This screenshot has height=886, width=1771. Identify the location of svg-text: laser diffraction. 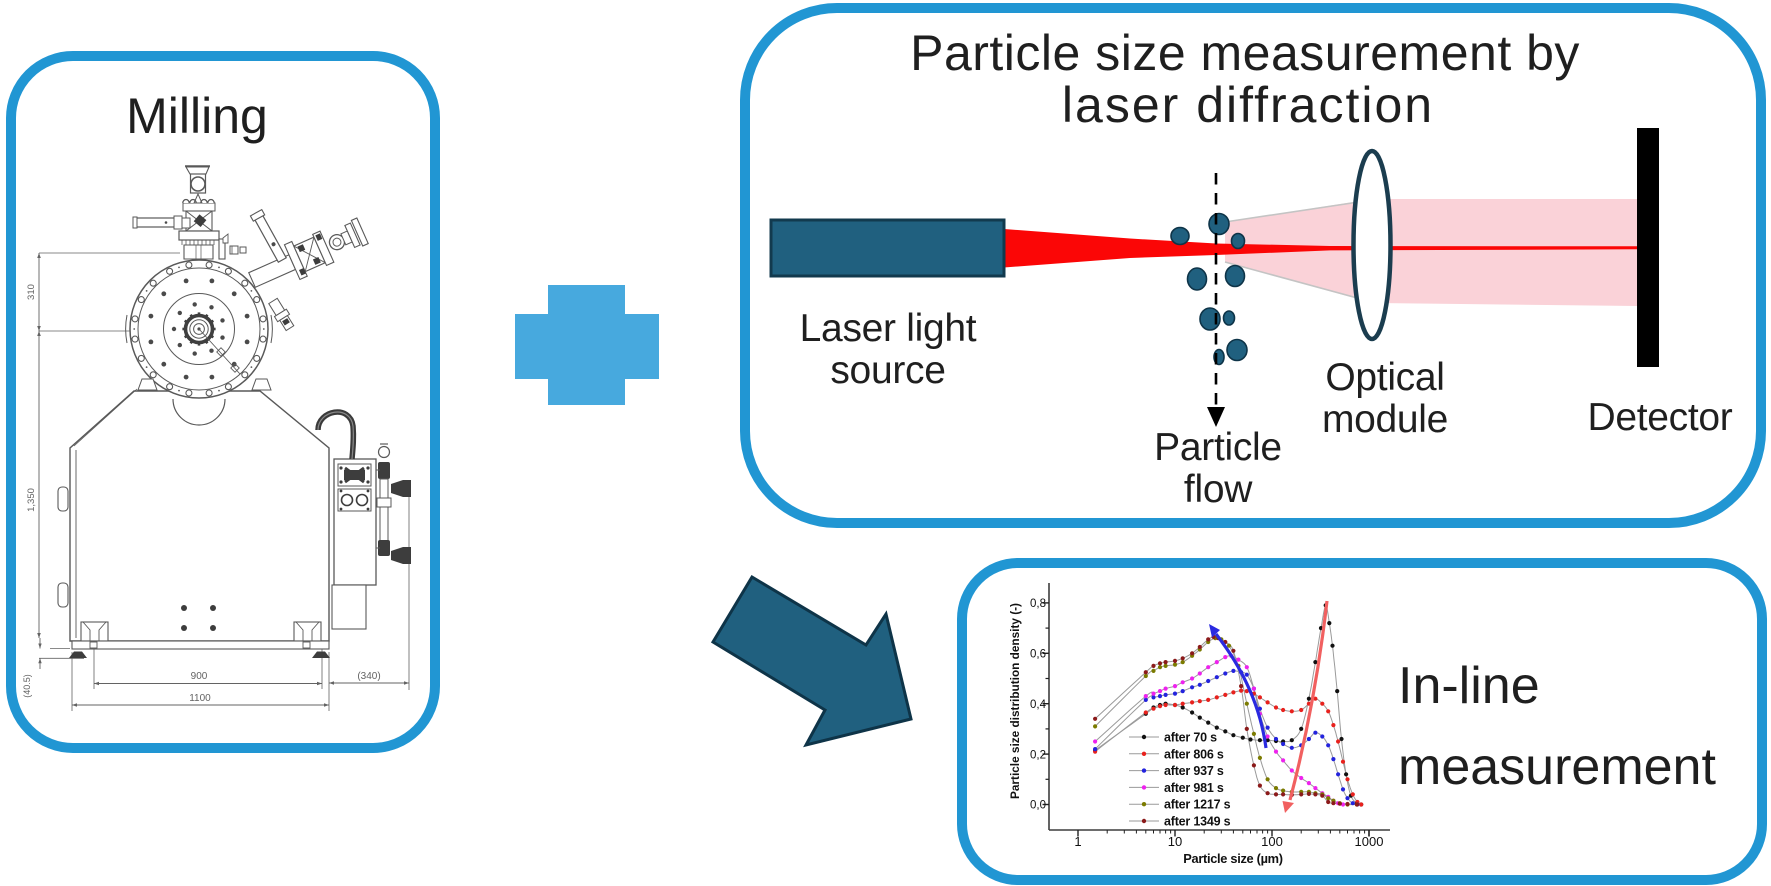
(1248, 105).